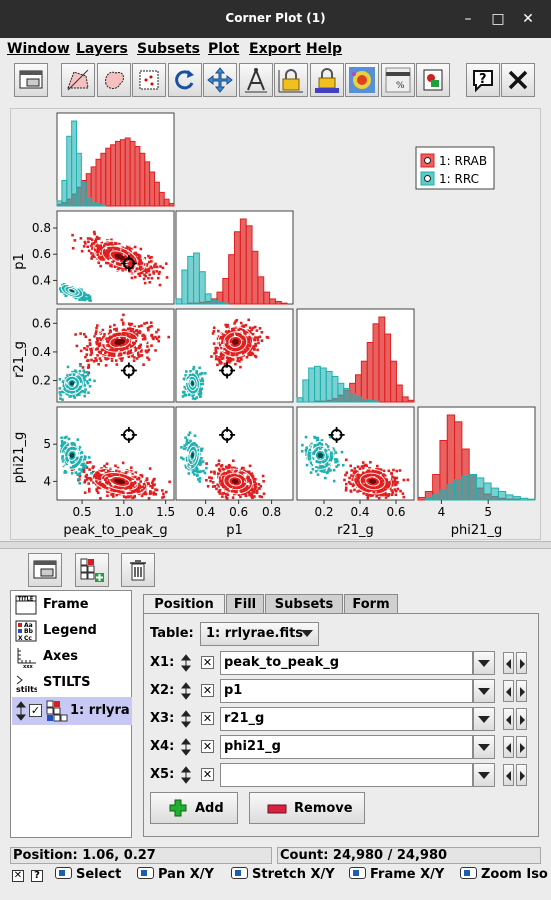 This screenshot has width=551, height=900. I want to click on coord-input: peak_to_peak_g, so click(346, 663).